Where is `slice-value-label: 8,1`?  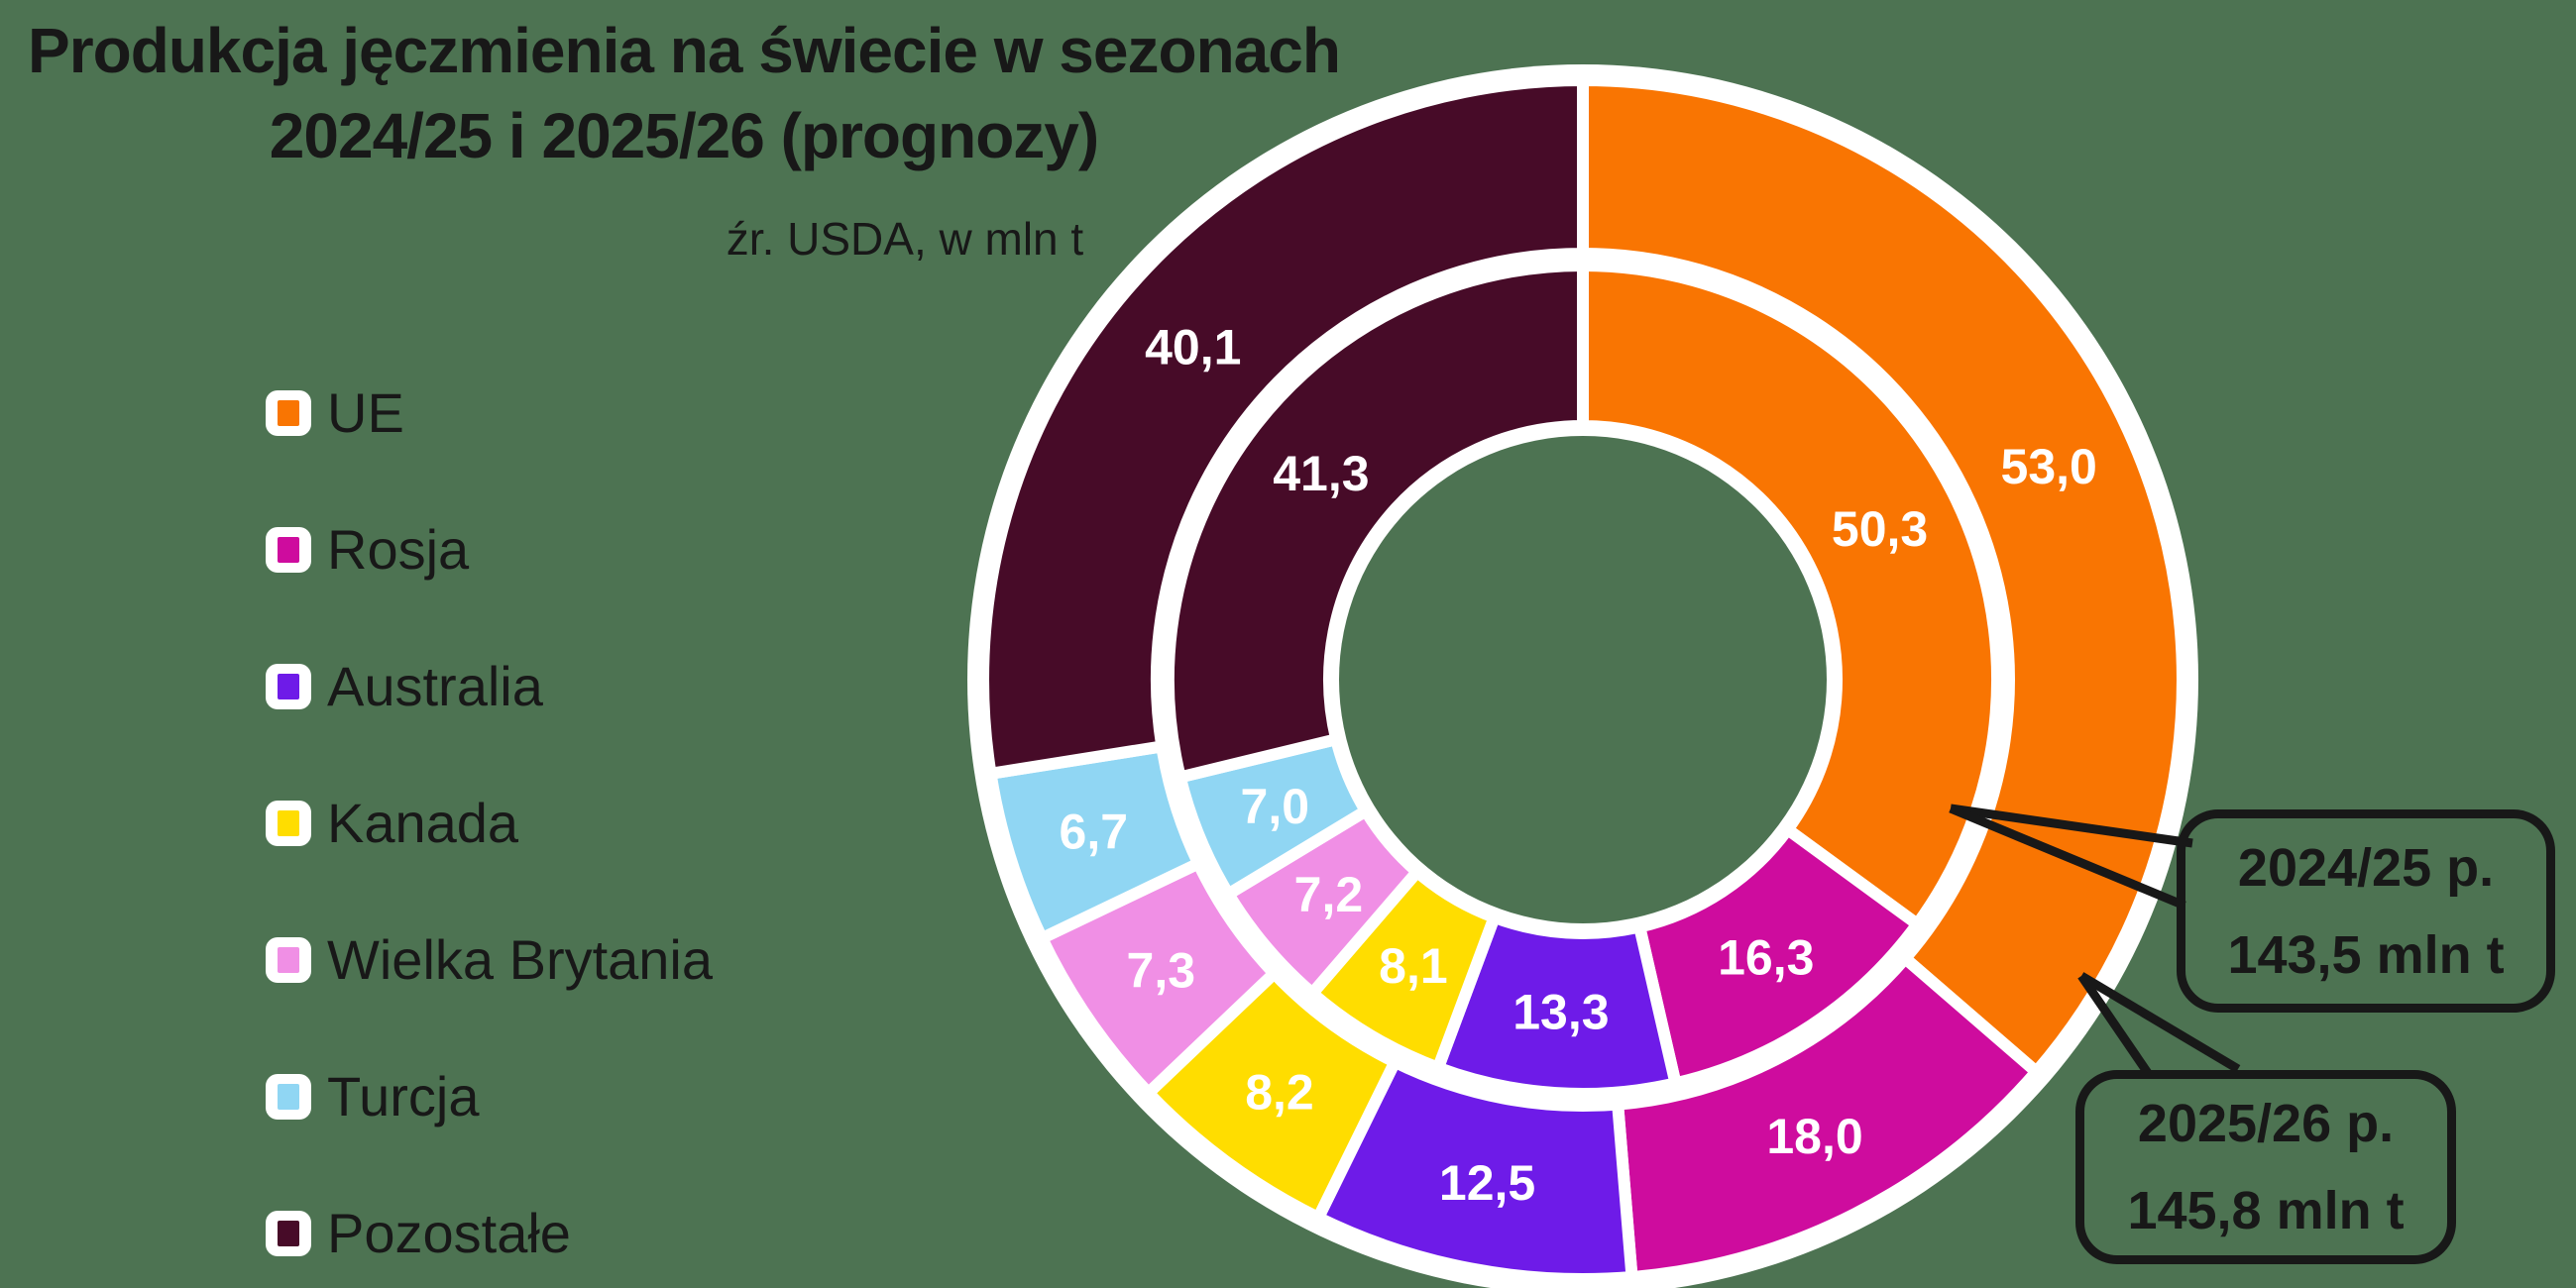 slice-value-label: 8,1 is located at coordinates (1413, 966).